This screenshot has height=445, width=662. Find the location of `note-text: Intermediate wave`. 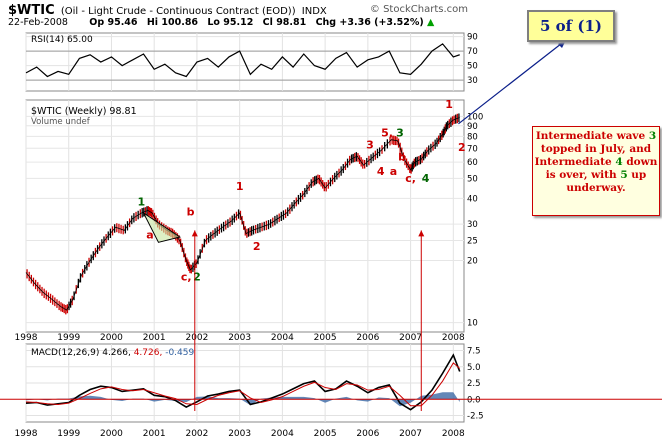

note-text: Intermediate wave is located at coordinates (592, 136).